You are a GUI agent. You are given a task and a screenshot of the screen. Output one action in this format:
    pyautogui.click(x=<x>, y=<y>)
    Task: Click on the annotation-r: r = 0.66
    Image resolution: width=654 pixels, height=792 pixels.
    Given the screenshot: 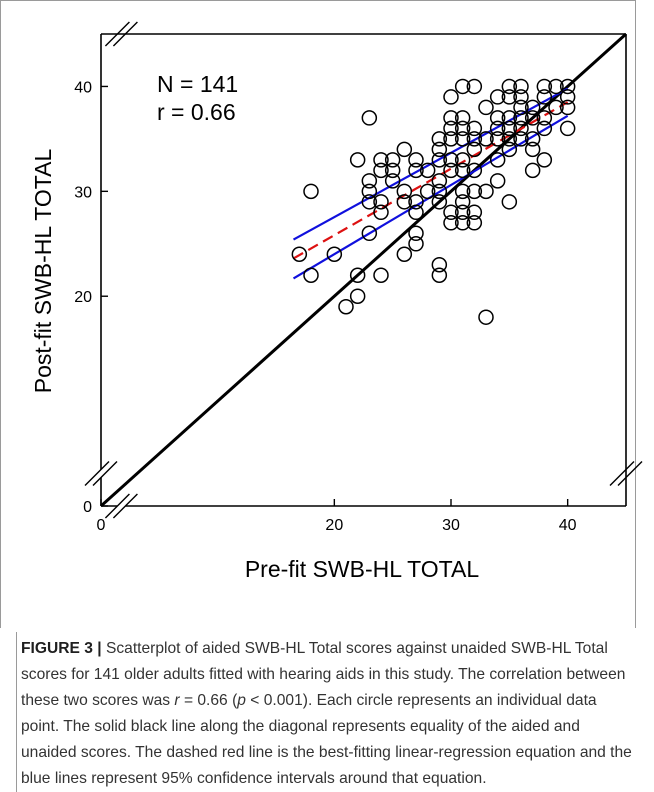 What is the action you would take?
    pyautogui.click(x=196, y=112)
    